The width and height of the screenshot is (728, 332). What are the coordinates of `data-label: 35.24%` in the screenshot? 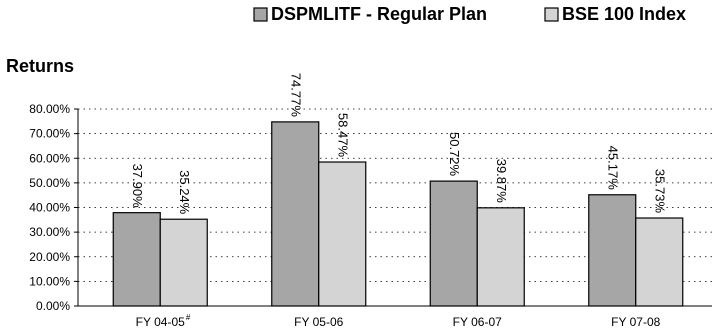 It's located at (184, 192).